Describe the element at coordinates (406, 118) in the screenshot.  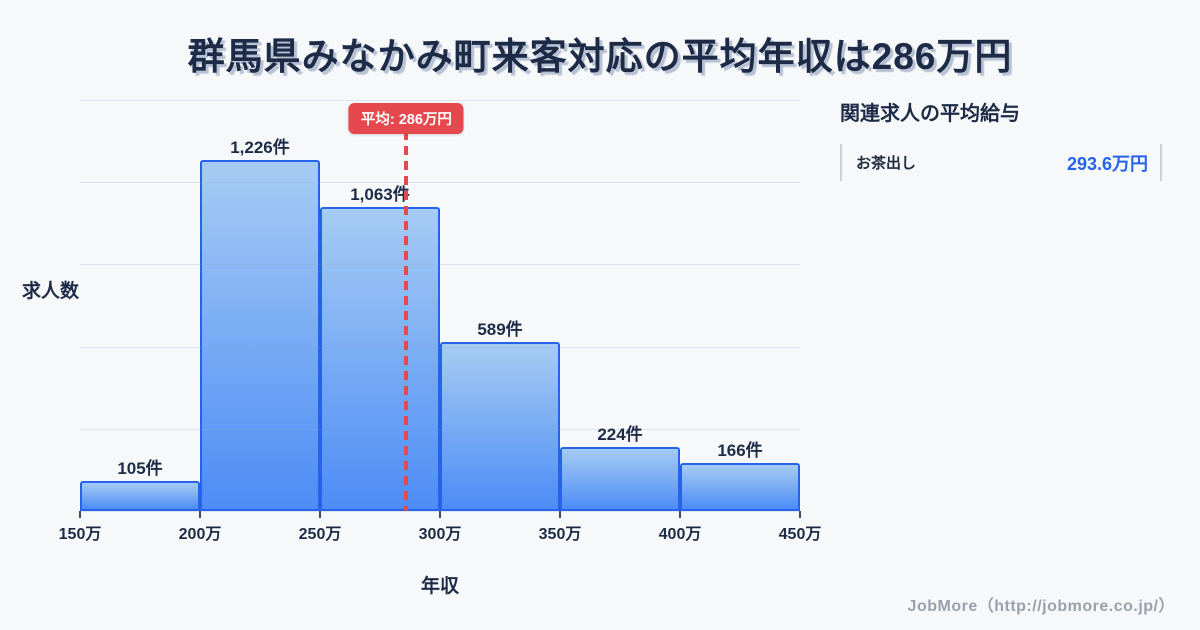
I see `average-badge: 平均: 286万円` at that location.